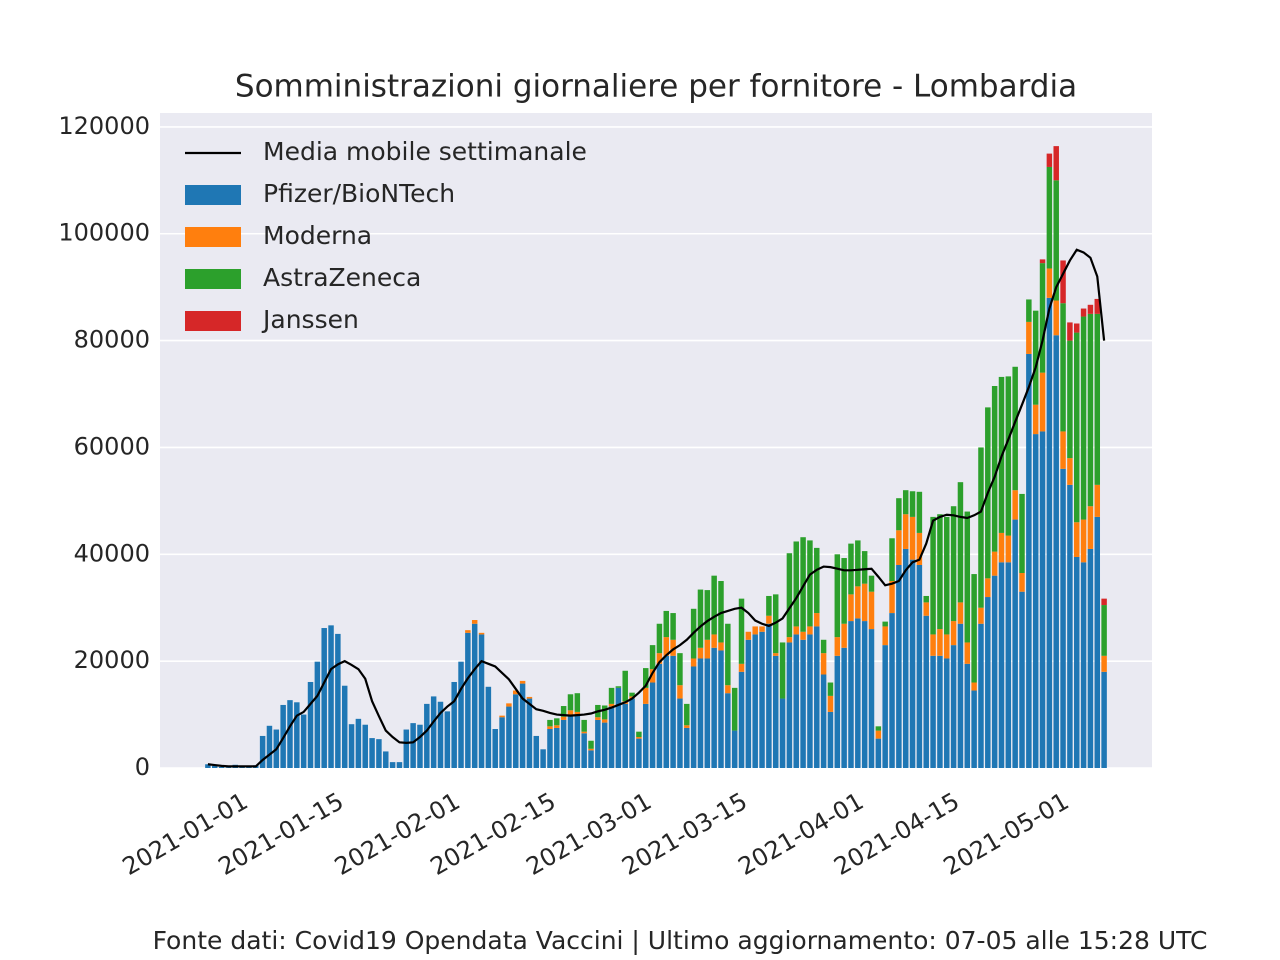  What do you see at coordinates (104, 233) in the screenshot?
I see `y-tick-label: 100000` at bounding box center [104, 233].